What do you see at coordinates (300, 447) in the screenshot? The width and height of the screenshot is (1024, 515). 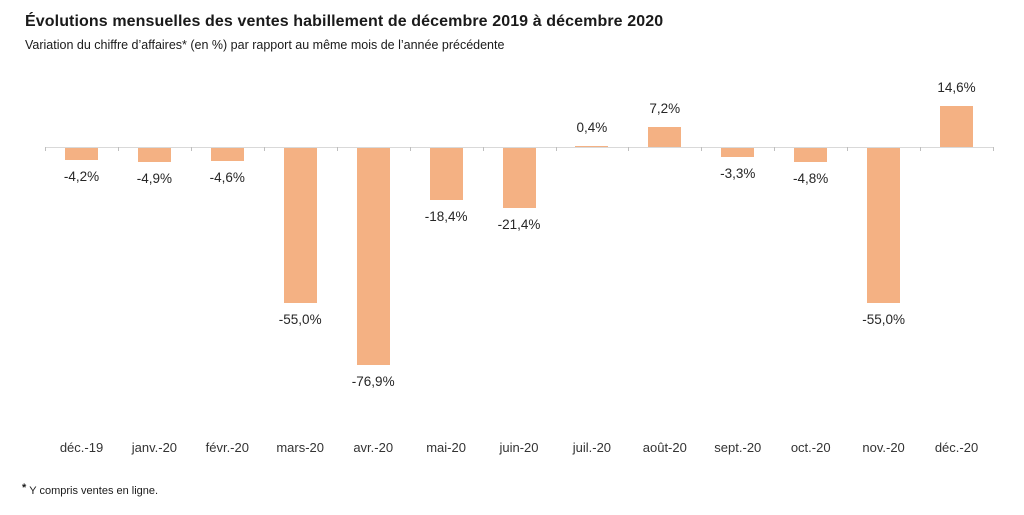 I see `x-axis-label: mars-20` at bounding box center [300, 447].